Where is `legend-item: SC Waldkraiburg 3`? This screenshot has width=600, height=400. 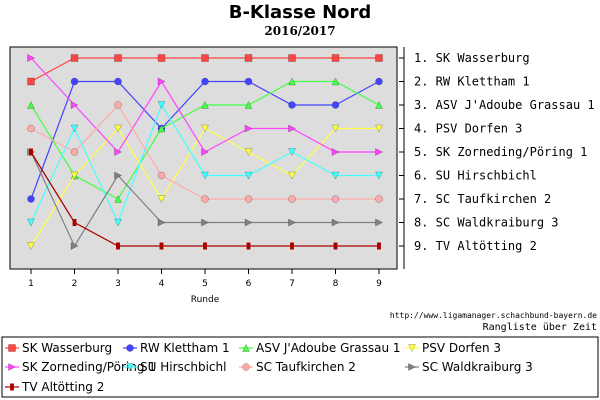 legend-item: SC Waldkraiburg 3 is located at coordinates (469, 367).